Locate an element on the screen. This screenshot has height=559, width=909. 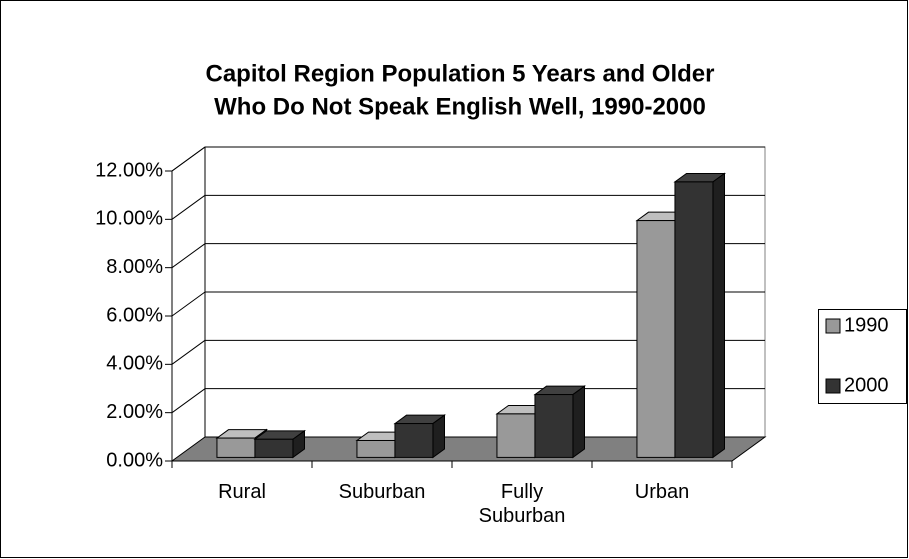
x-tick-label: Suburban is located at coordinates (382, 492).